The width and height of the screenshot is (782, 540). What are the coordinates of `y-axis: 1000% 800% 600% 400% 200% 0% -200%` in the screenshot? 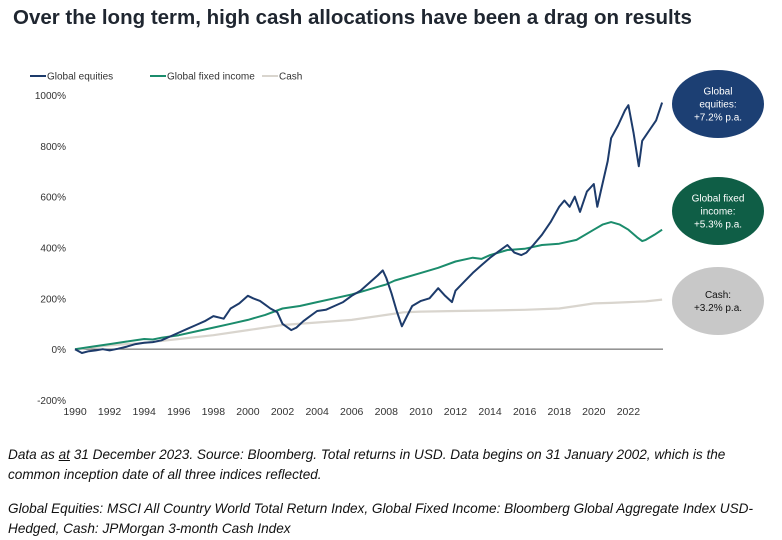 It's located at (50, 249).